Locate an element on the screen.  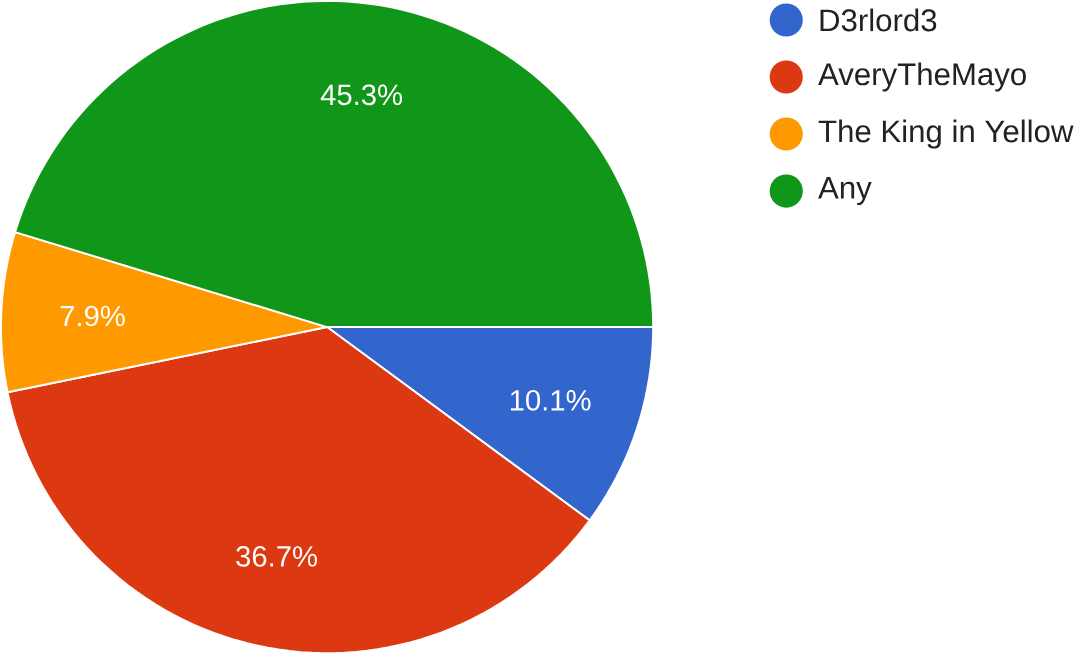
data-label: 45.3% is located at coordinates (361, 95).